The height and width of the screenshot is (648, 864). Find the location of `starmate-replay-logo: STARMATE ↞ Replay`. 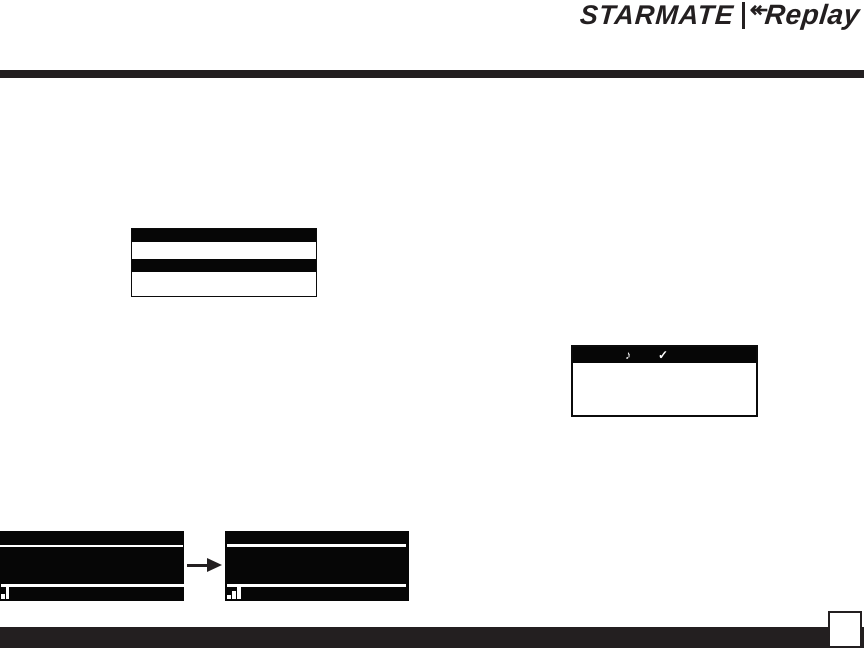

starmate-replay-logo: STARMATE ↞ Replay is located at coordinates (720, 15).